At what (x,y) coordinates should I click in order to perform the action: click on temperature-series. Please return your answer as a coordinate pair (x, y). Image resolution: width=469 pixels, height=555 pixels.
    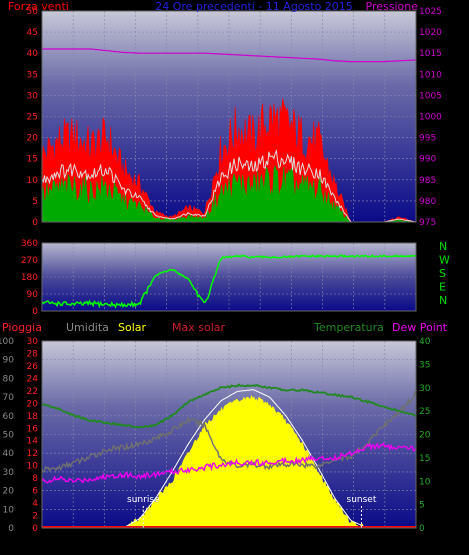
    Looking at the image, I should click on (229, 406).